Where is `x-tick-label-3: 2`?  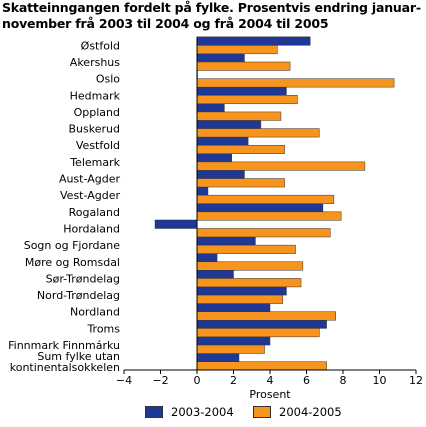 x-tick-label-3: 2 is located at coordinates (233, 380).